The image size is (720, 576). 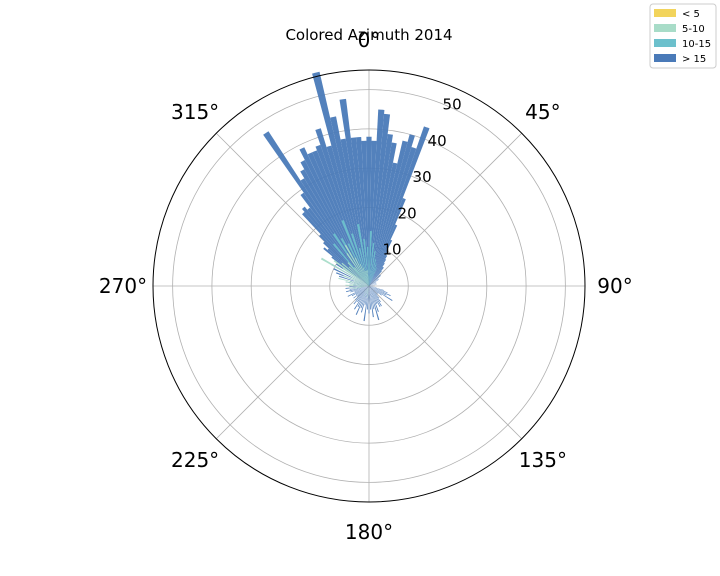 I want to click on bar--15-348, so click(x=349, y=201).